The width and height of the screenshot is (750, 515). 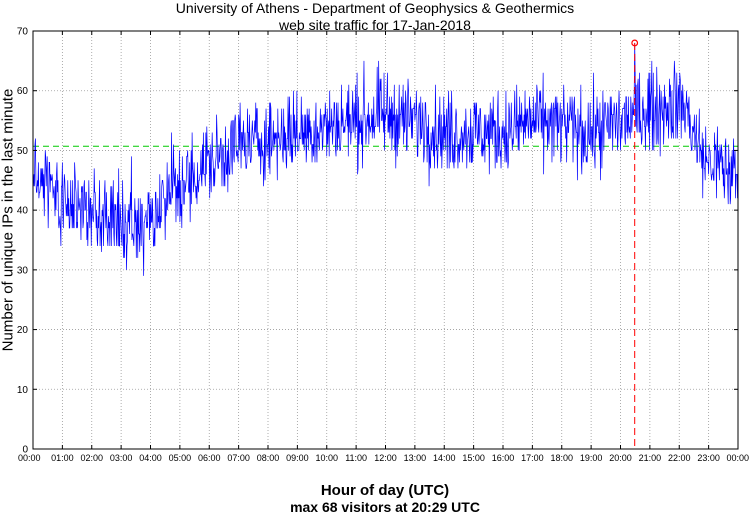 What do you see at coordinates (356, 458) in the screenshot?
I see `x-tick-label: 11:00` at bounding box center [356, 458].